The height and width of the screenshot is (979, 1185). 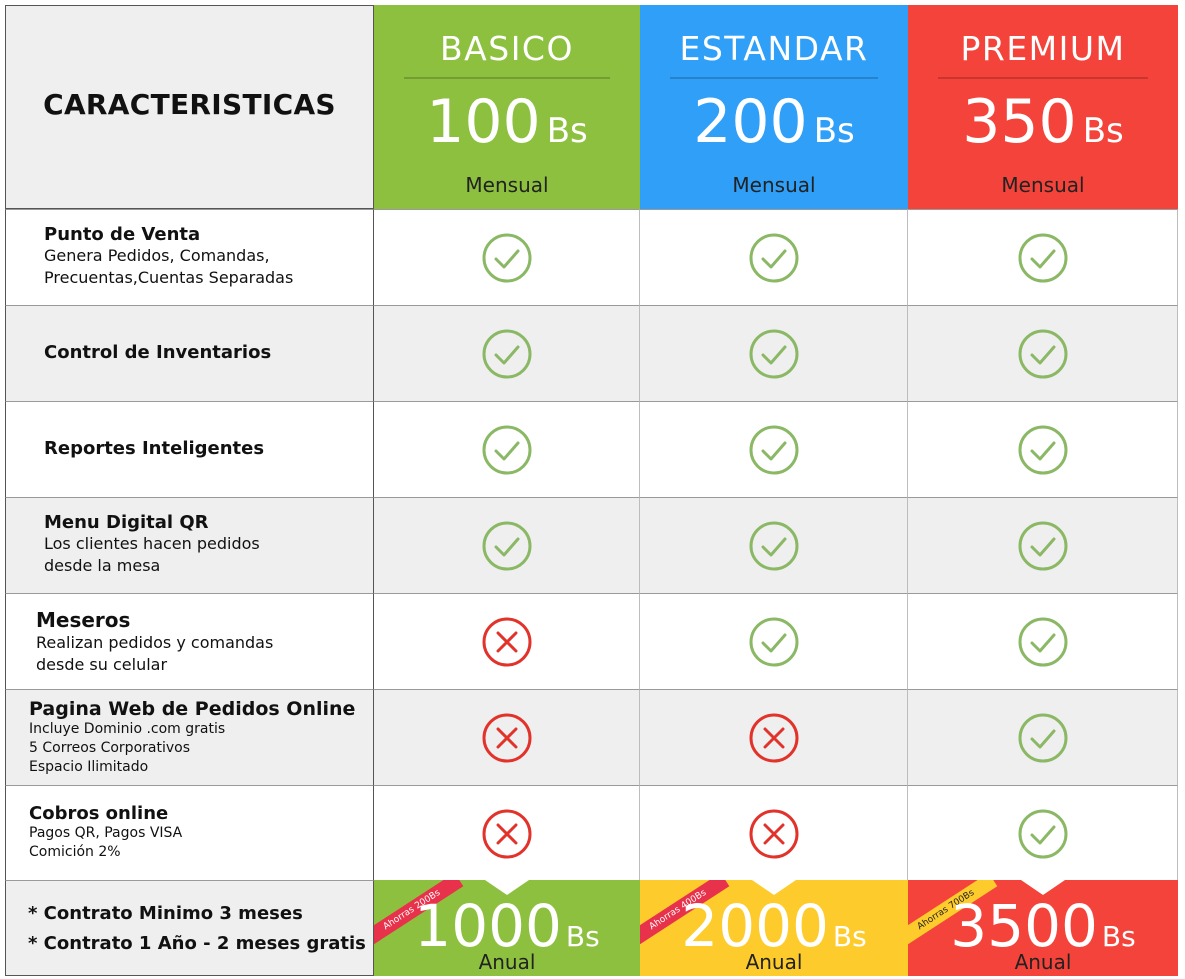 I want to click on plan-header-premium: PREMIUM 350 Bs Mensual, so click(x=1043, y=107).